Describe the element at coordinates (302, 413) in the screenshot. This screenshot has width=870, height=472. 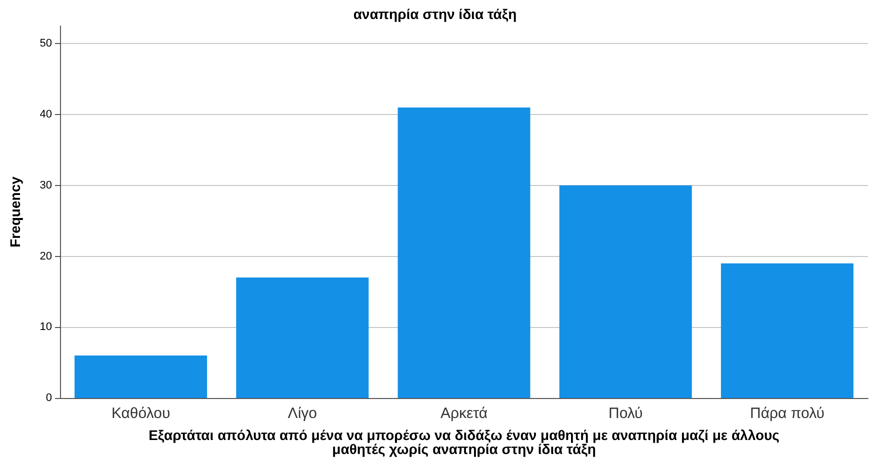
I see `x-tick-label: Λίγο` at that location.